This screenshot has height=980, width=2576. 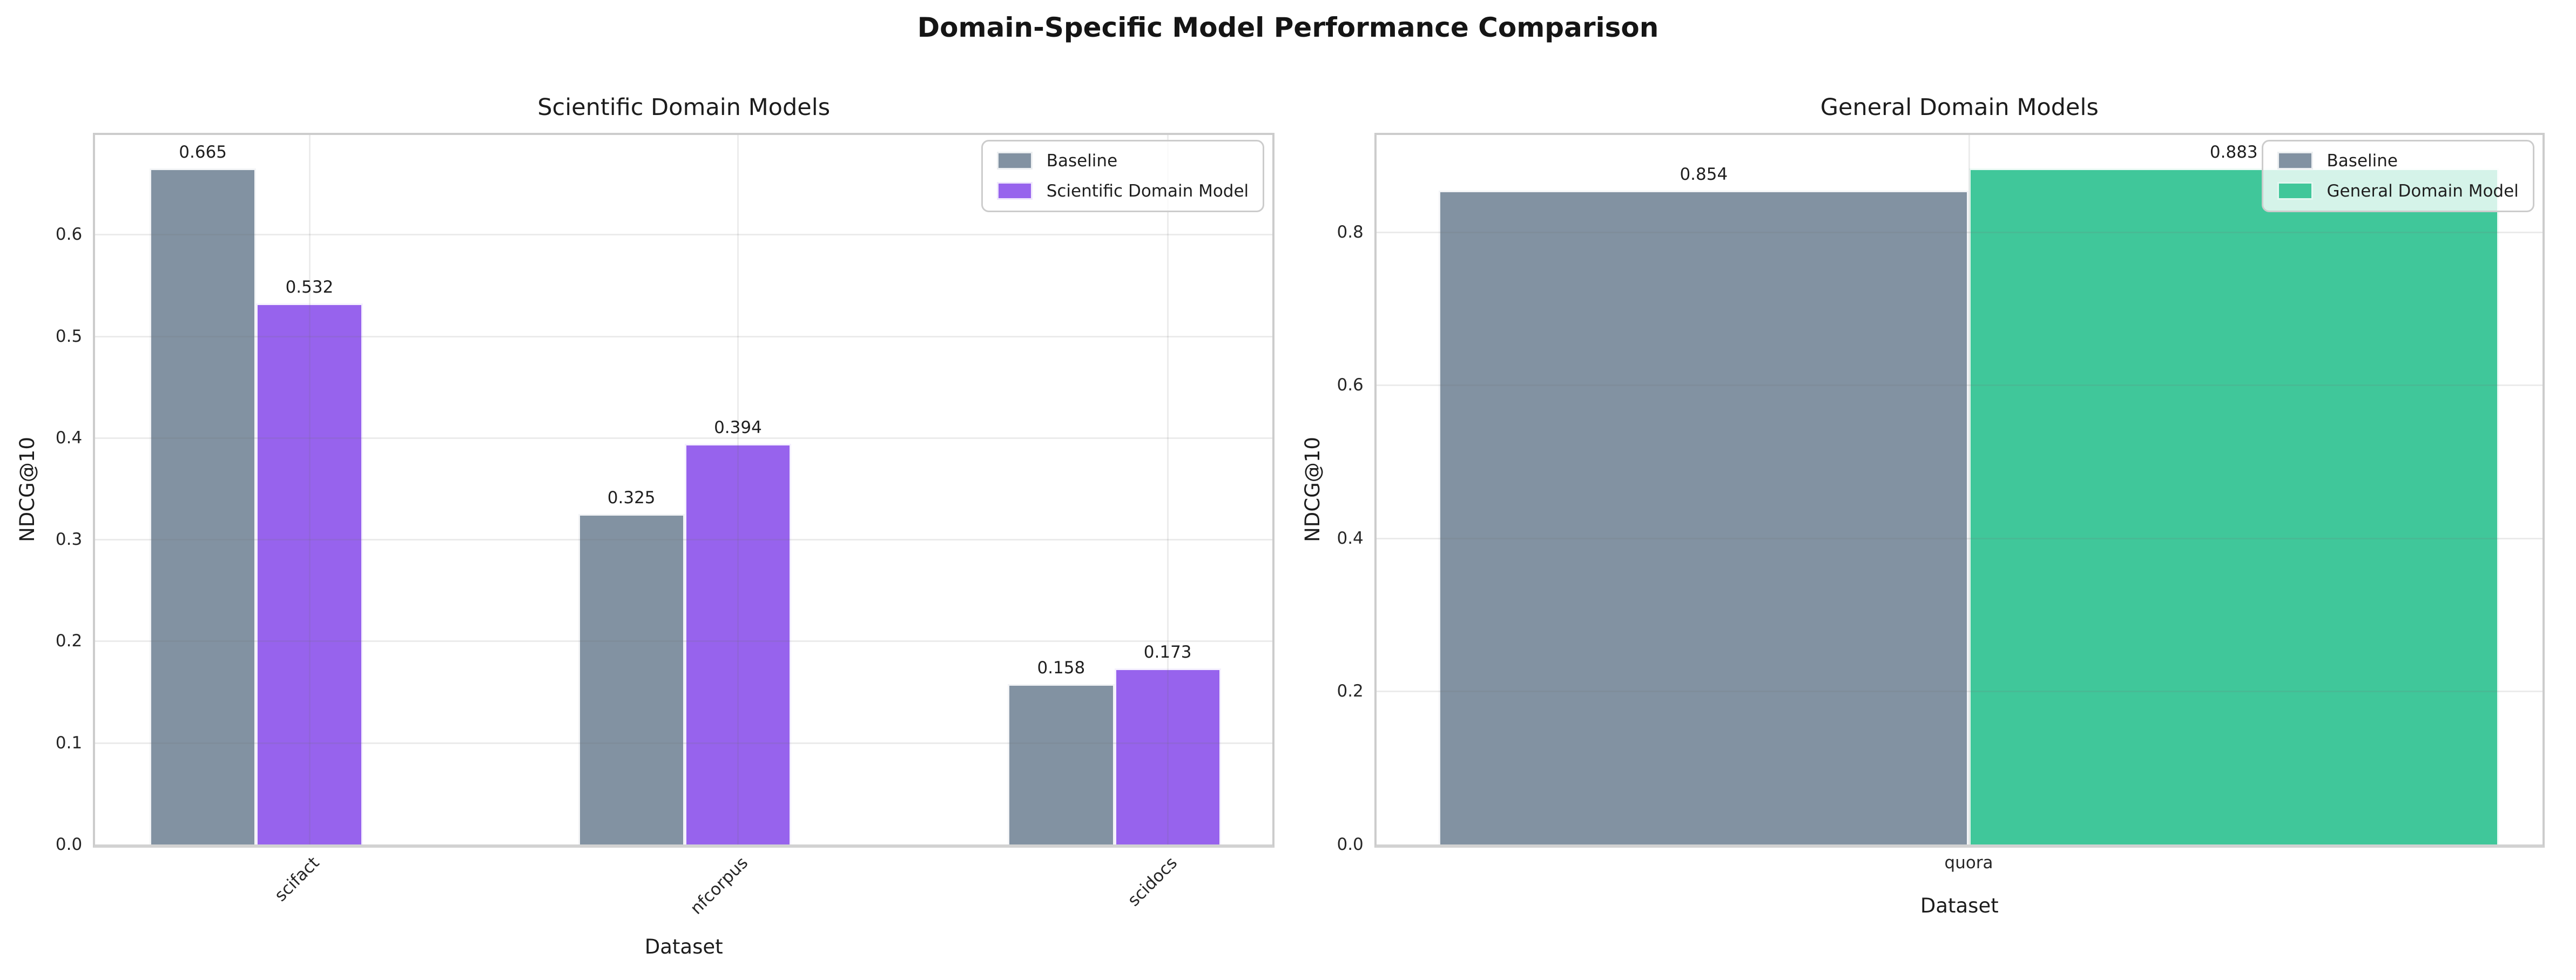 What do you see at coordinates (1147, 191) in the screenshot?
I see `legend-label: Scientific Domain Model` at bounding box center [1147, 191].